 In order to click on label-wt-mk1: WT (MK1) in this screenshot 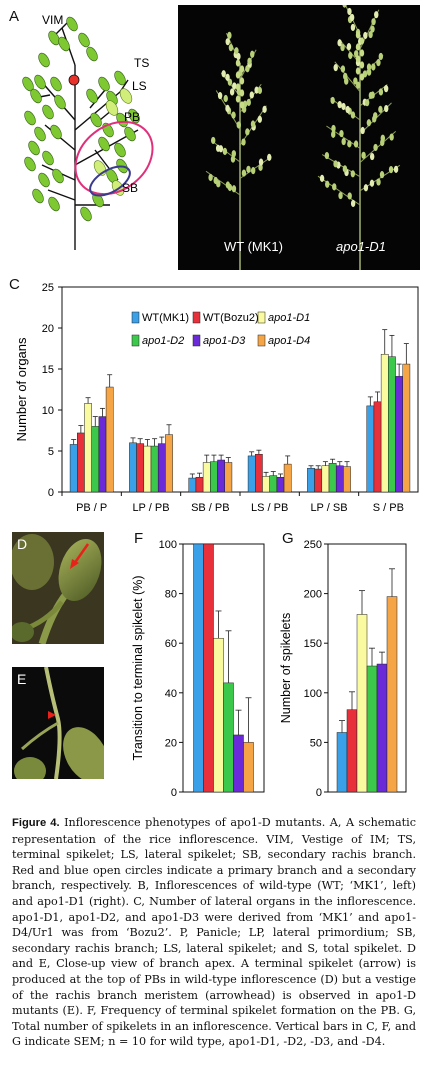, I will do `click(253, 246)`.